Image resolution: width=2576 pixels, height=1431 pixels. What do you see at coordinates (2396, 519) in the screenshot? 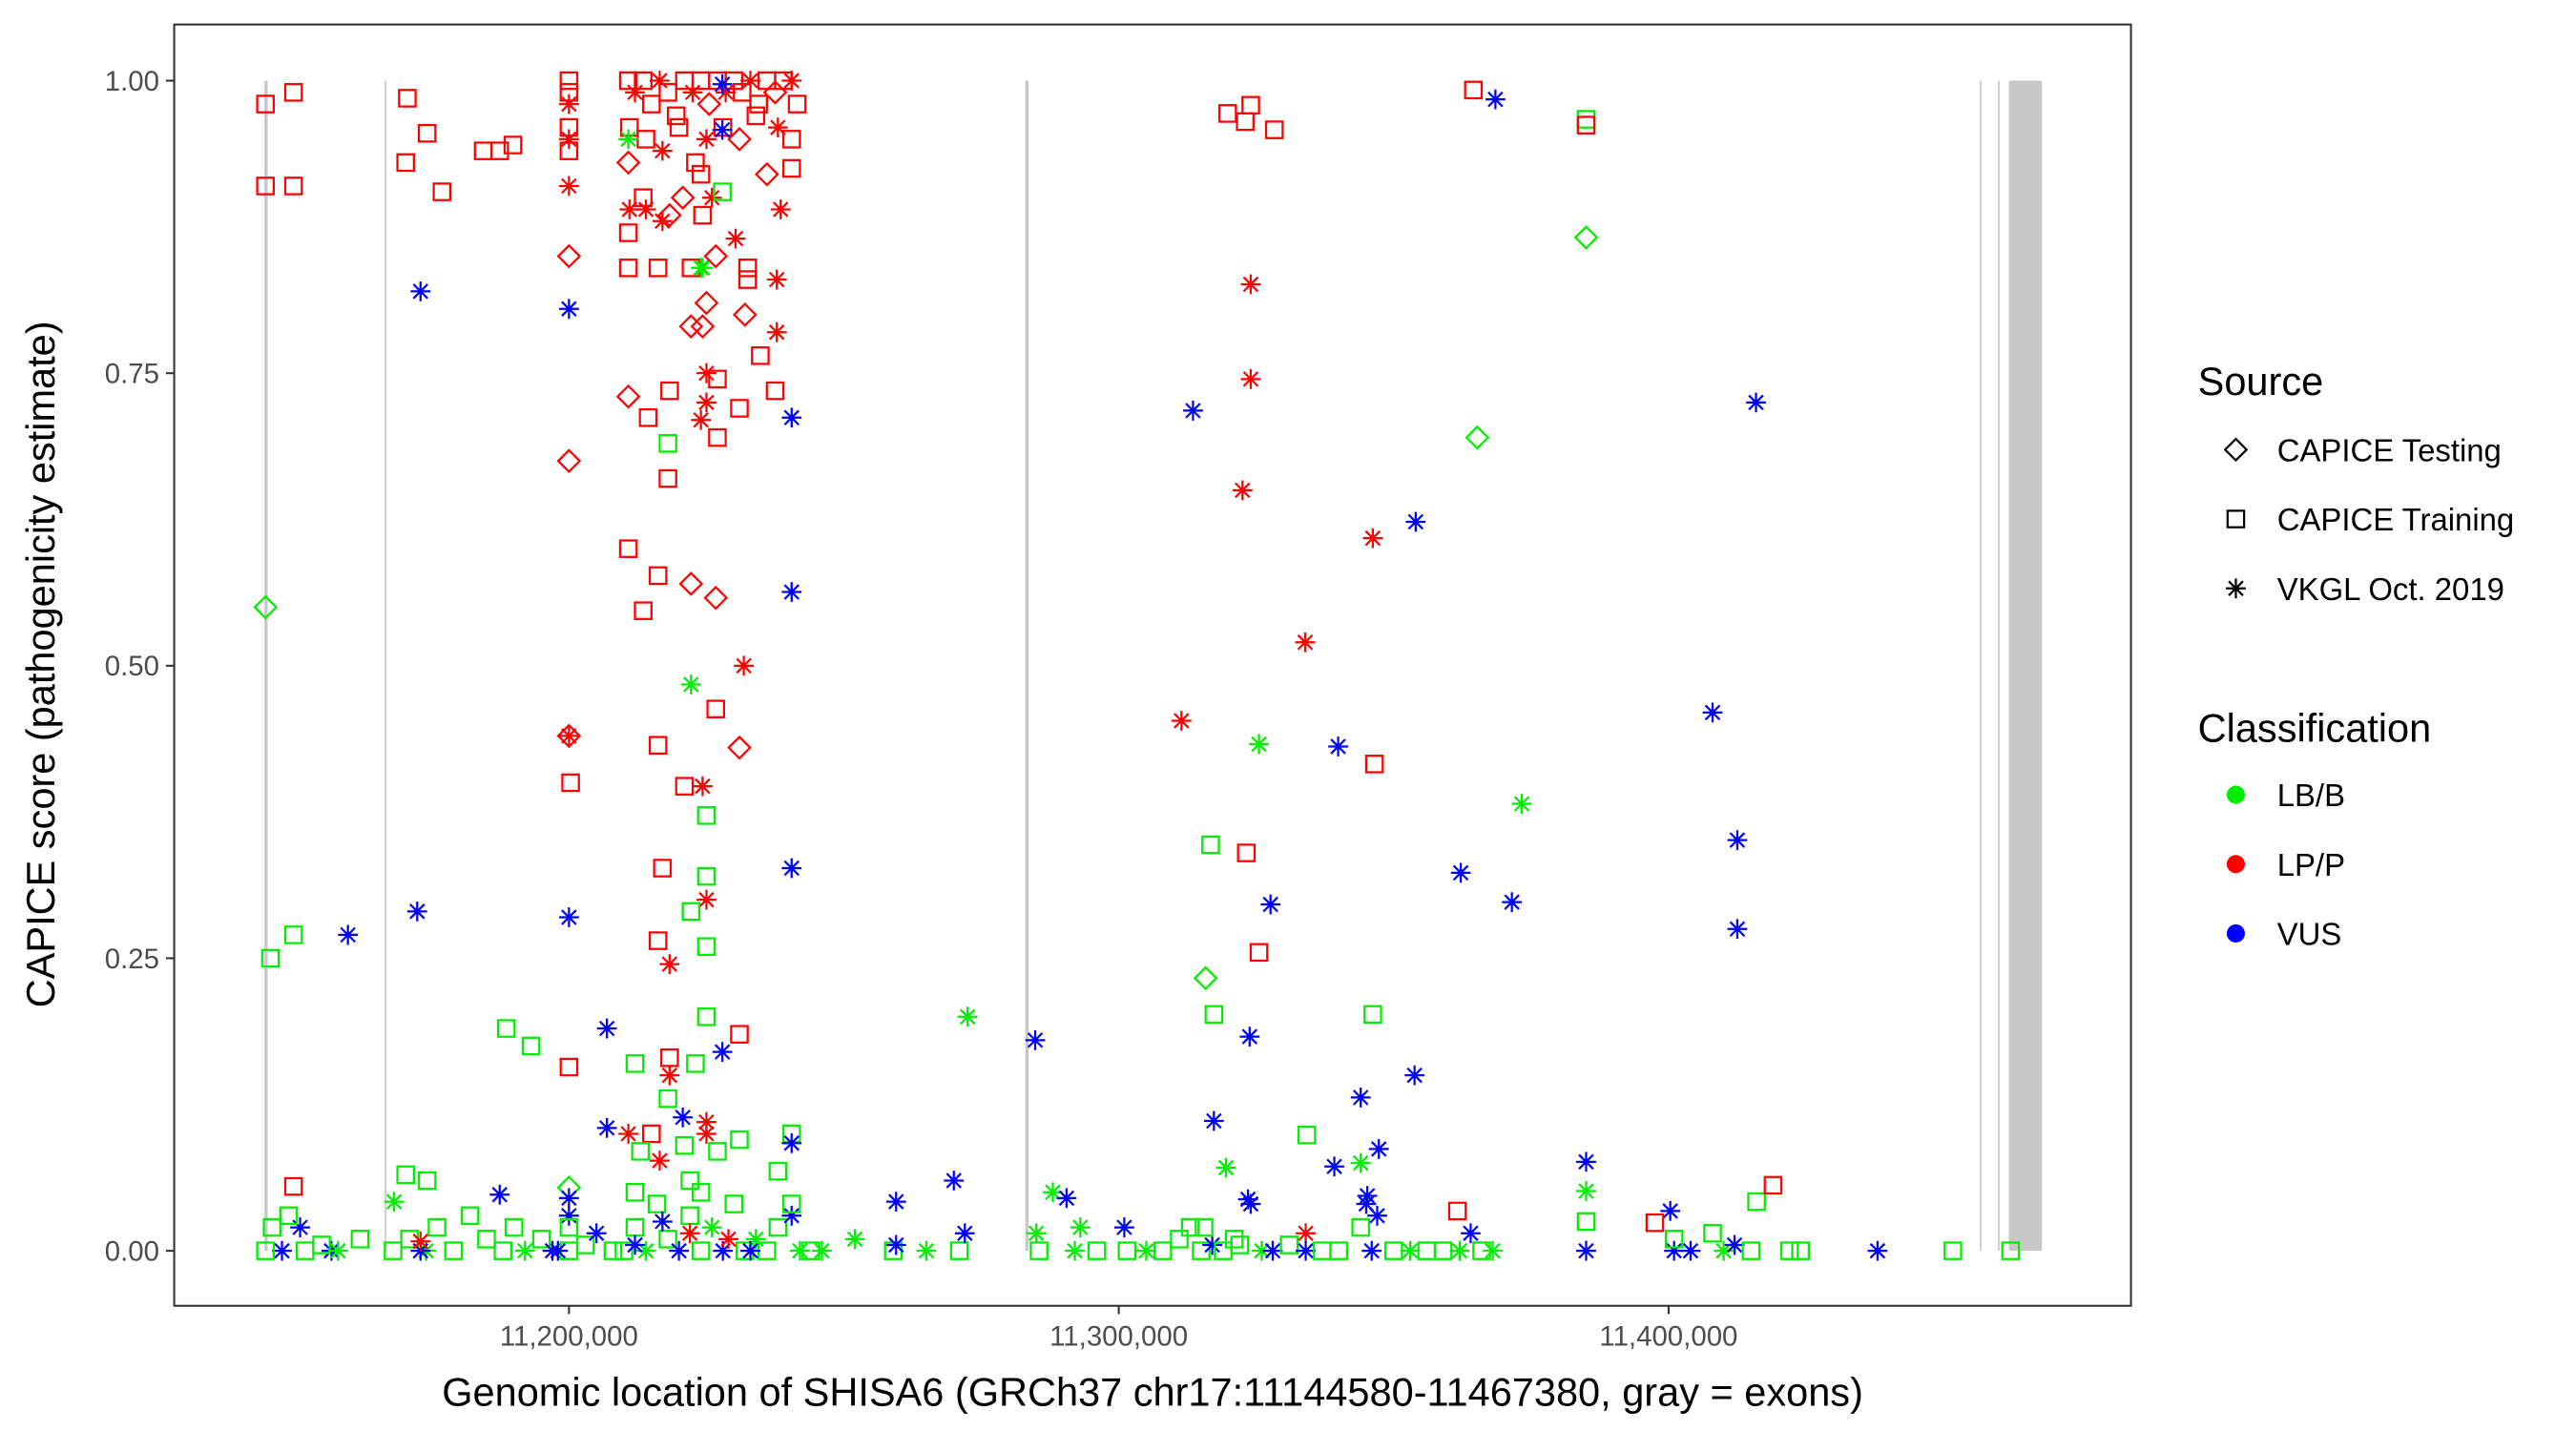
I see `legend-source-label: CAPICE Training` at bounding box center [2396, 519].